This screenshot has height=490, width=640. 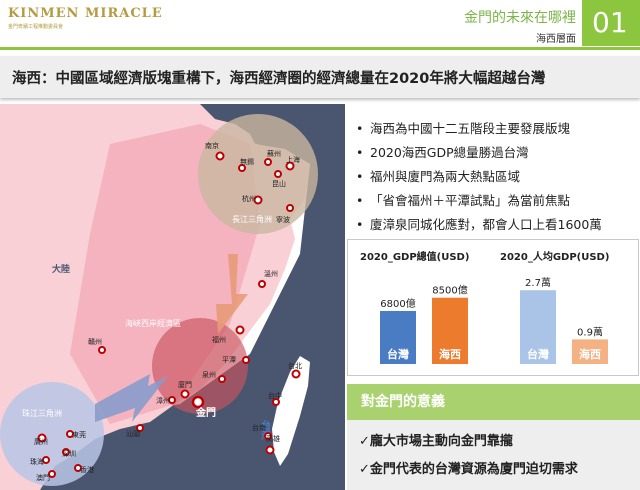 I want to click on bar-value-label: 6800億, so click(x=397, y=303).